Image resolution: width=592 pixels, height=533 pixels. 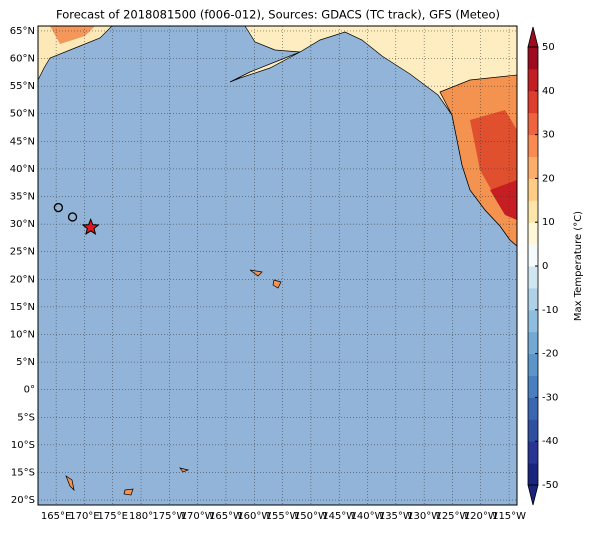 I want to click on colorbar-tick-label: -50, so click(x=550, y=485).